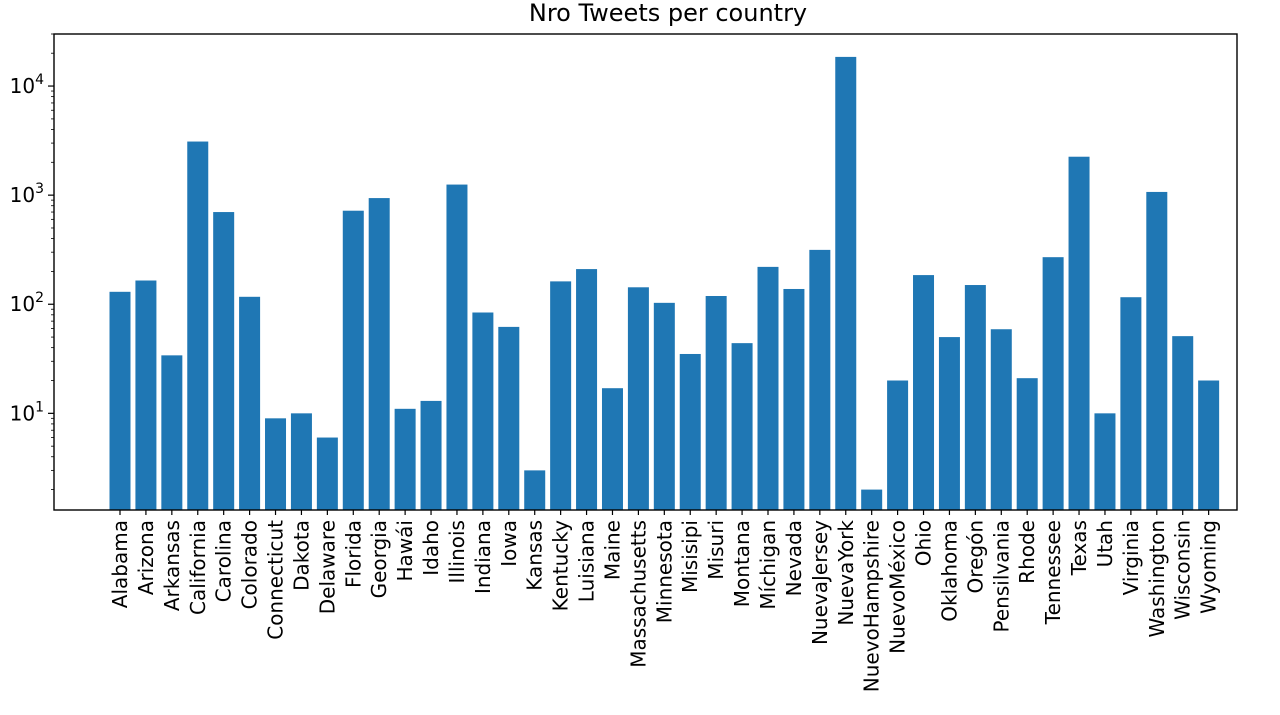 The image size is (1280, 715). I want to click on x-tick-label: Wyoming, so click(1209, 567).